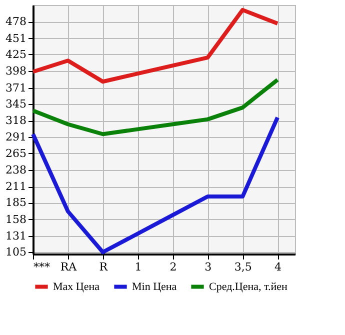 The width and height of the screenshot is (345, 335). I want to click on x-tick-label: 2, so click(173, 267).